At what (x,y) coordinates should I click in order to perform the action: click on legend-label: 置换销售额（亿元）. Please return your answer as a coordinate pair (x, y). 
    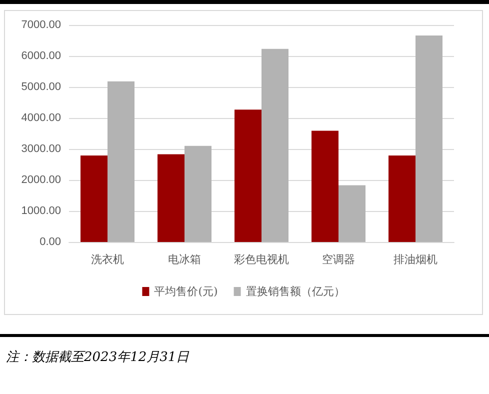
    Looking at the image, I should click on (295, 291).